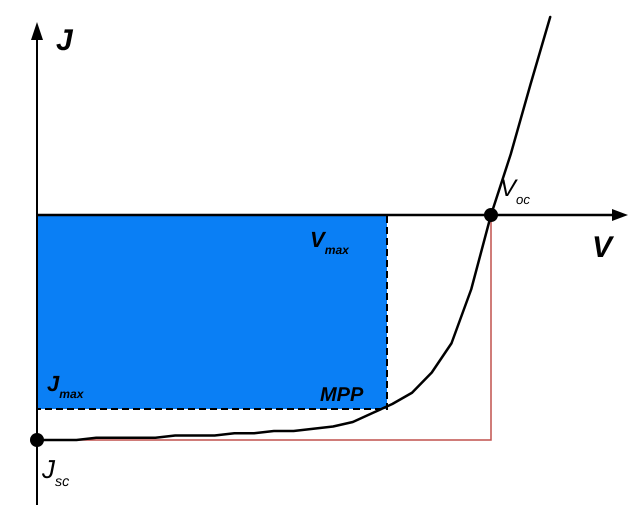 The height and width of the screenshot is (512, 630). What do you see at coordinates (66, 386) in the screenshot?
I see `annotation: J$_{max}$` at bounding box center [66, 386].